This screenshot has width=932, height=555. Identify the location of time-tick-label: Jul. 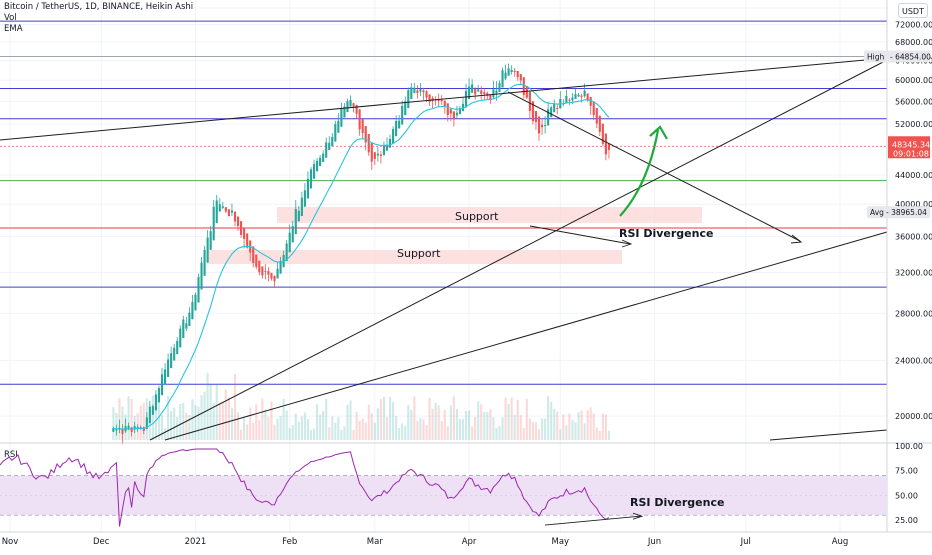
(745, 542).